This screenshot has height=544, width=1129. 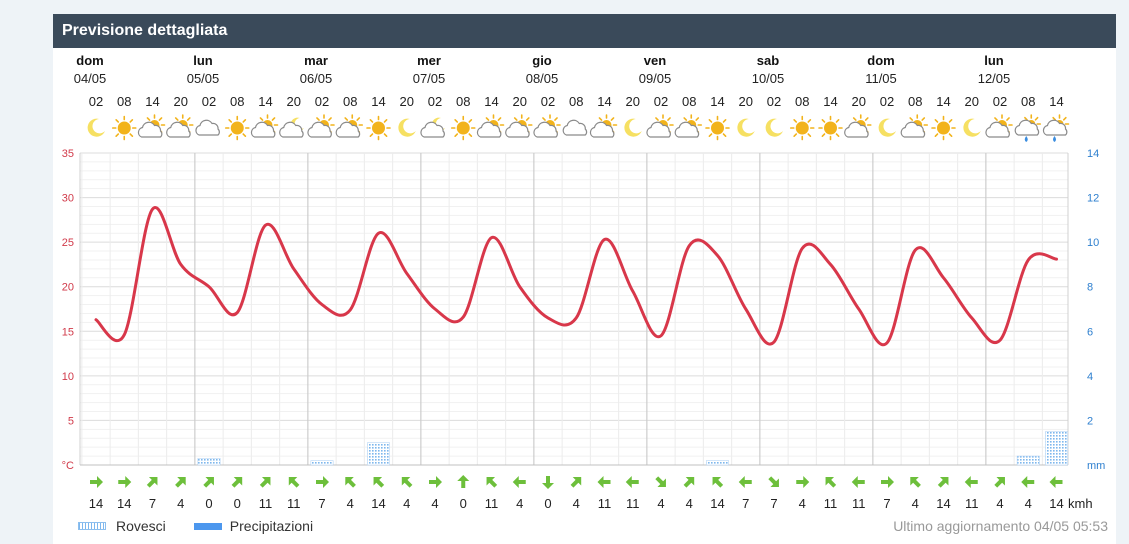 I want to click on wind-speed: 11, so click(x=266, y=503).